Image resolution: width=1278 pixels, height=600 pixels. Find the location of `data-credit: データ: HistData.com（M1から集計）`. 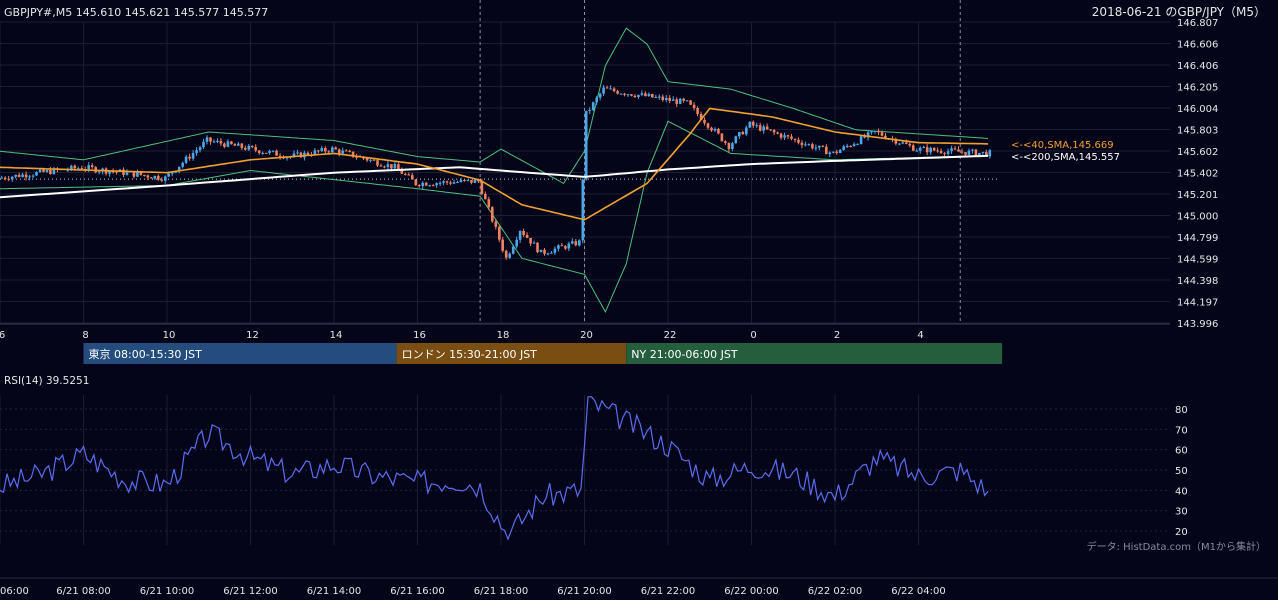

data-credit: データ: HistData.com（M1から集計） is located at coordinates (1176, 546).